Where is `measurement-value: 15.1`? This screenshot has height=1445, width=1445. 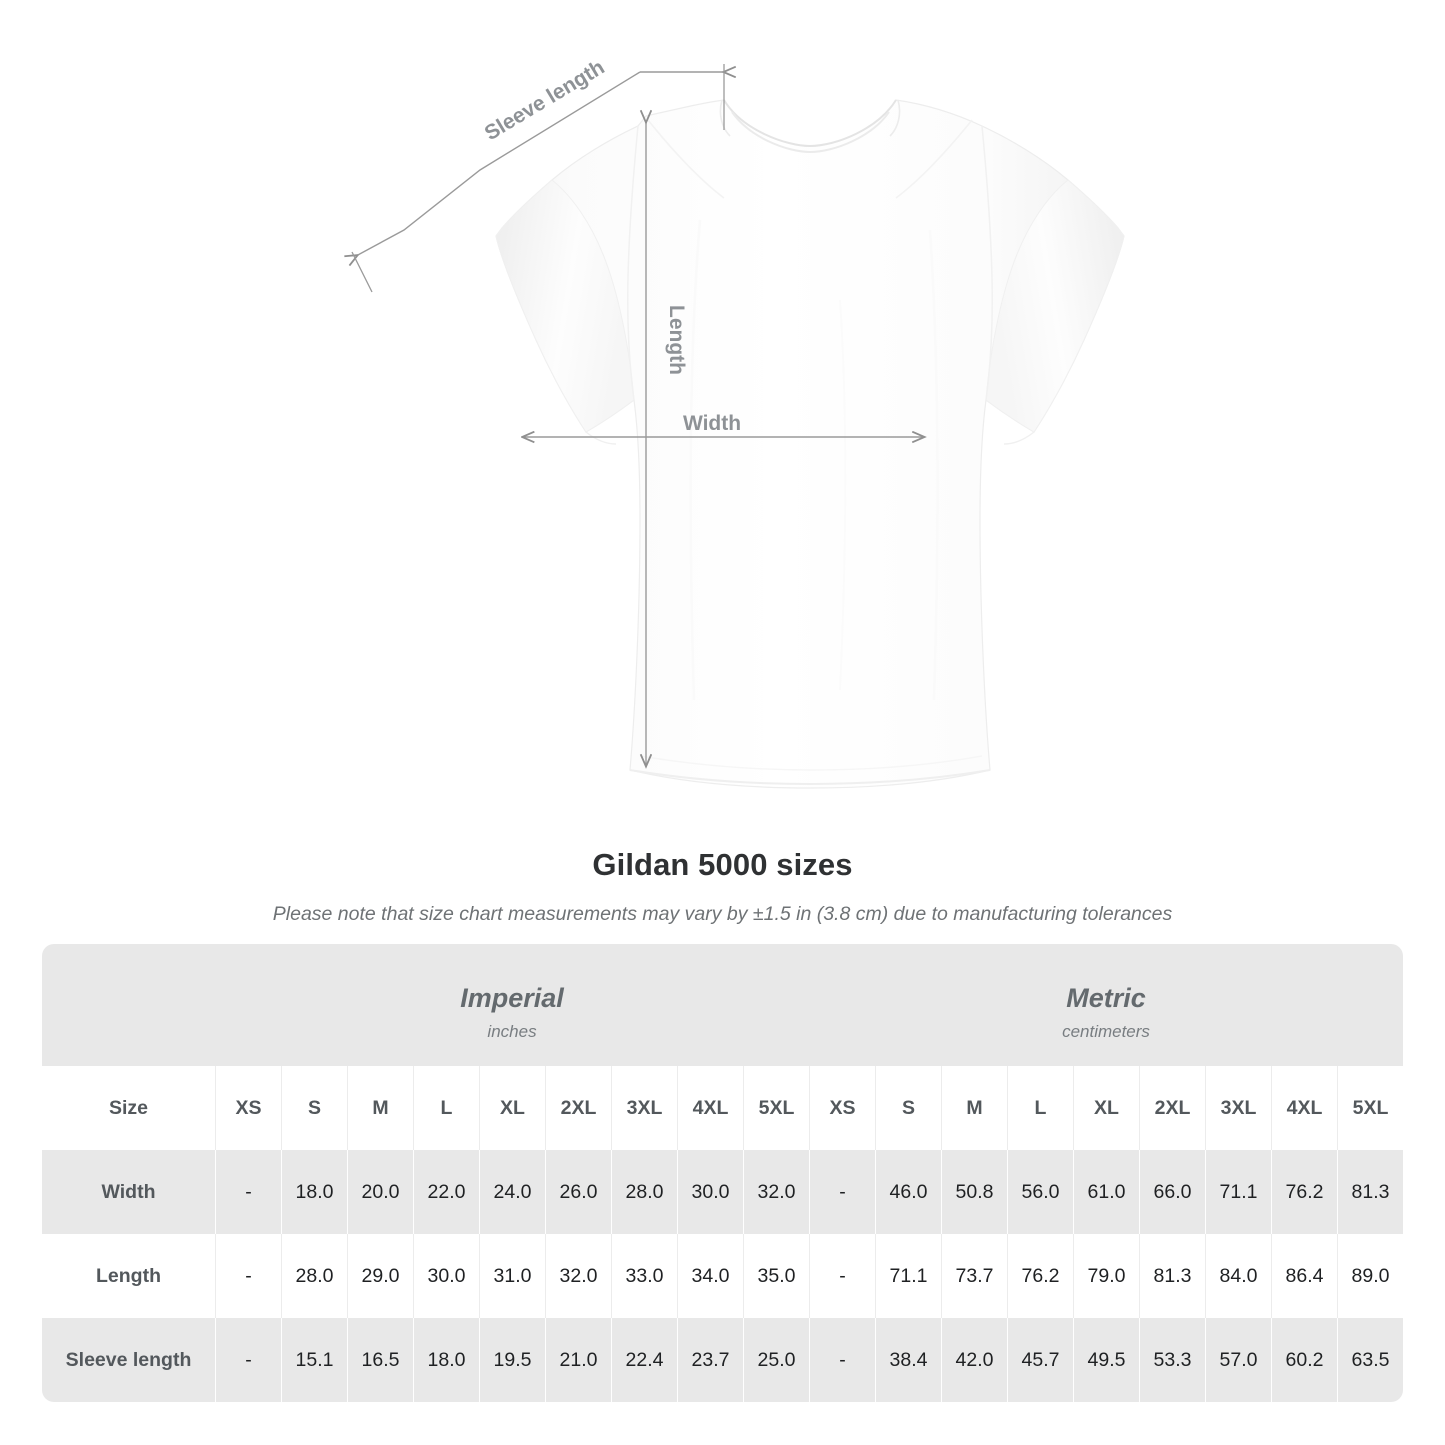
measurement-value: 15.1 is located at coordinates (314, 1360).